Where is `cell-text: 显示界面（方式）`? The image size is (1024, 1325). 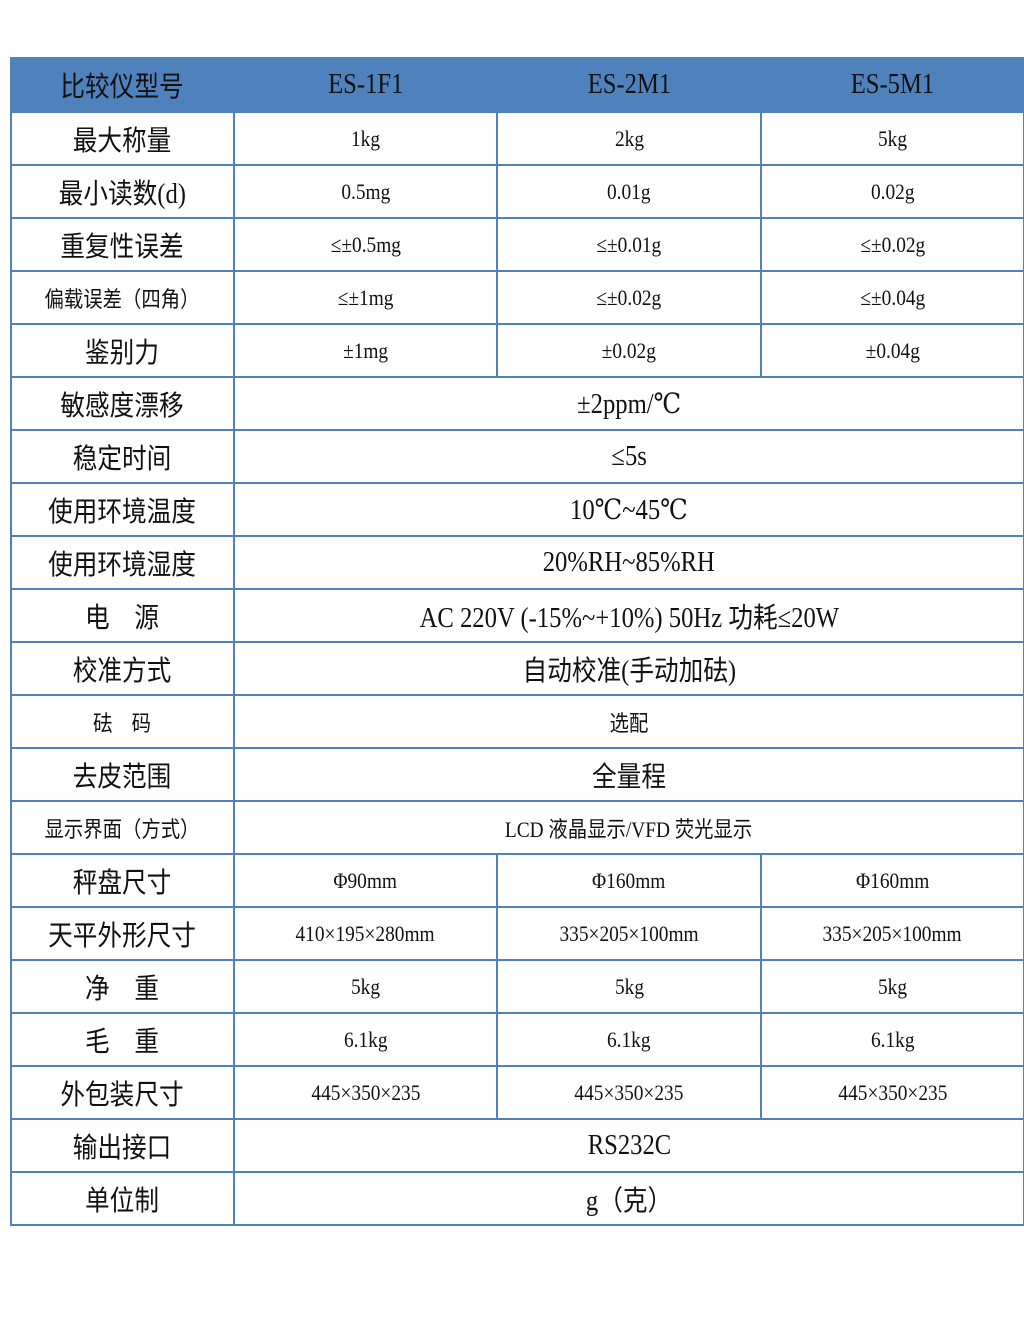 cell-text: 显示界面（方式） is located at coordinates (122, 829).